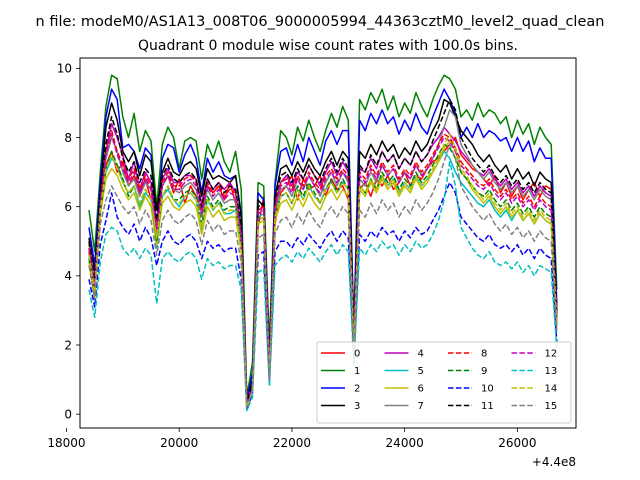  I want to click on legend-box, so click(444, 382).